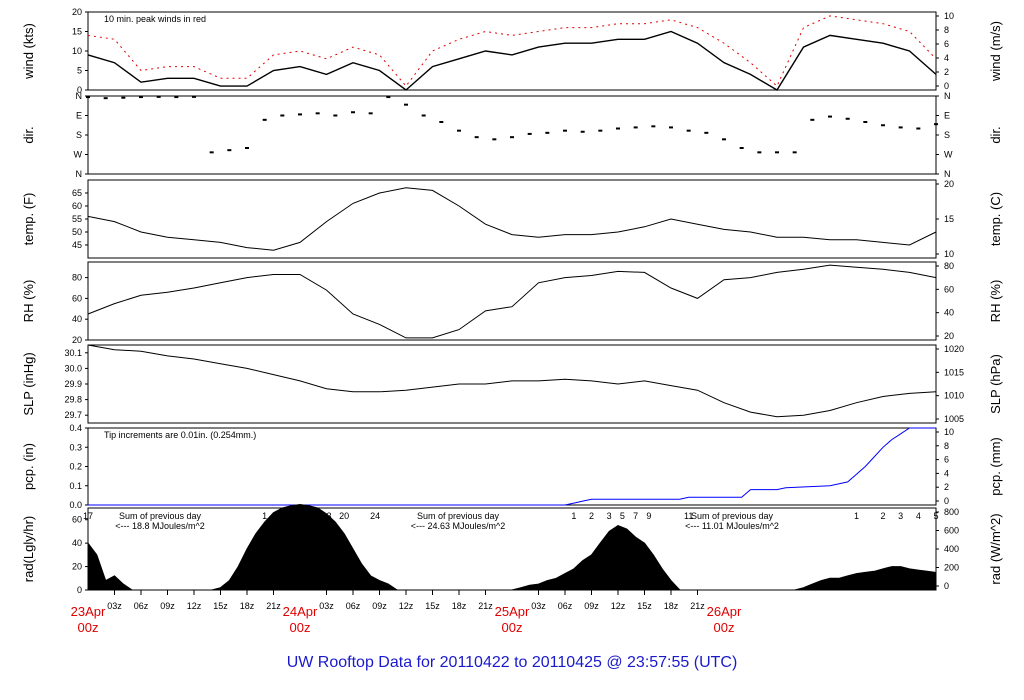 Image resolution: width=1024 pixels, height=700 pixels. I want to click on y-tick-label: 29.8, so click(73, 400).